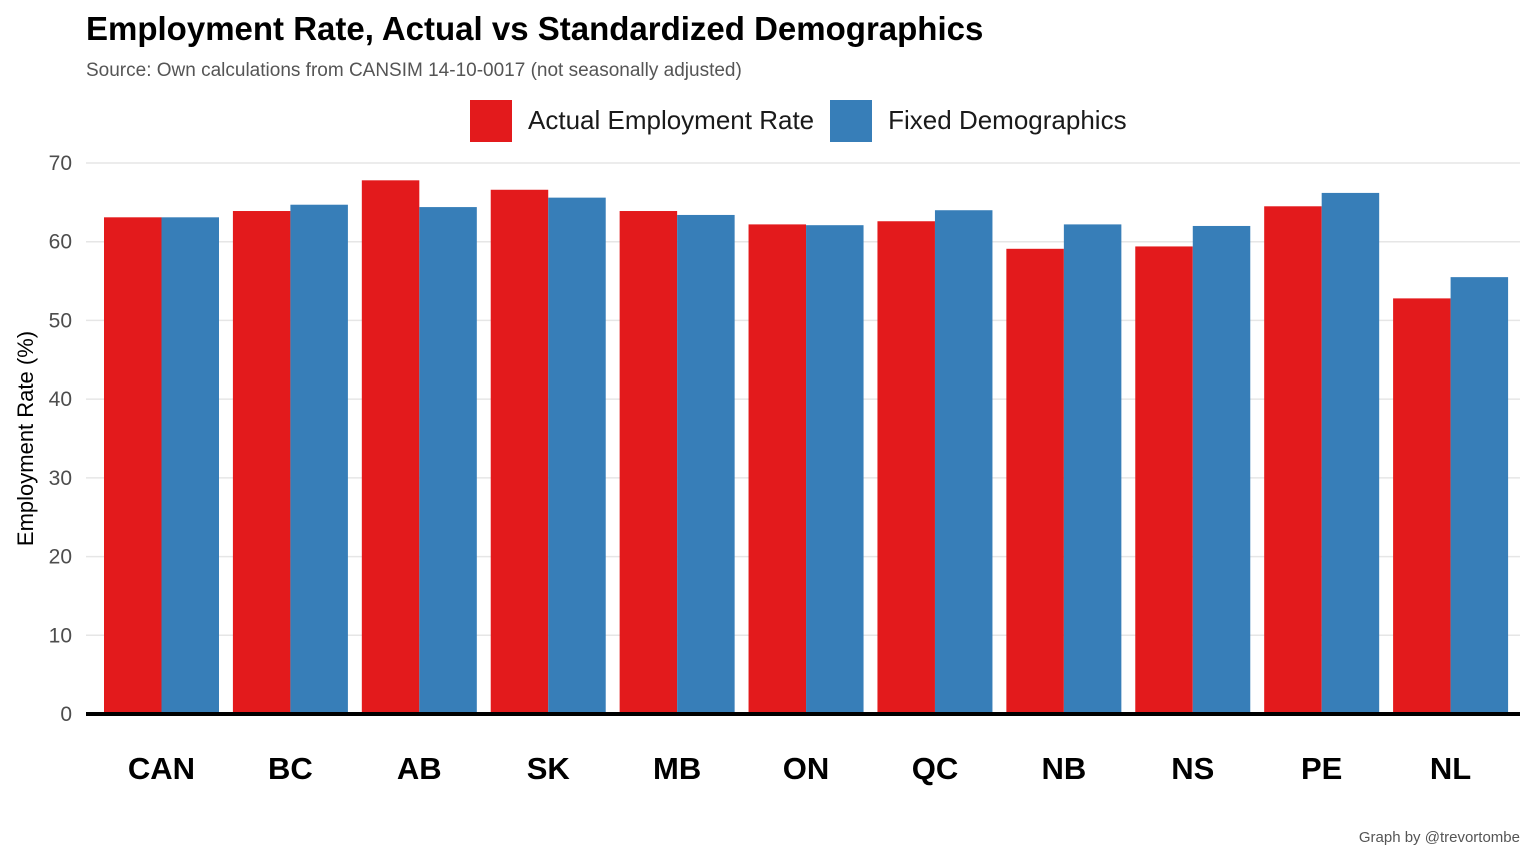  I want to click on bar-actual-sk, so click(519, 451).